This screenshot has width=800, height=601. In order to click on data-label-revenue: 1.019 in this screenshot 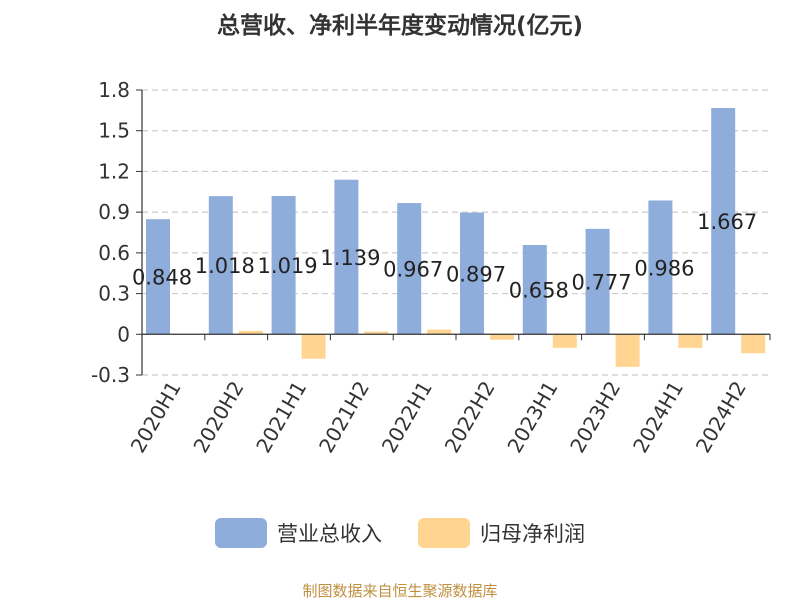, I will do `click(288, 266)`.